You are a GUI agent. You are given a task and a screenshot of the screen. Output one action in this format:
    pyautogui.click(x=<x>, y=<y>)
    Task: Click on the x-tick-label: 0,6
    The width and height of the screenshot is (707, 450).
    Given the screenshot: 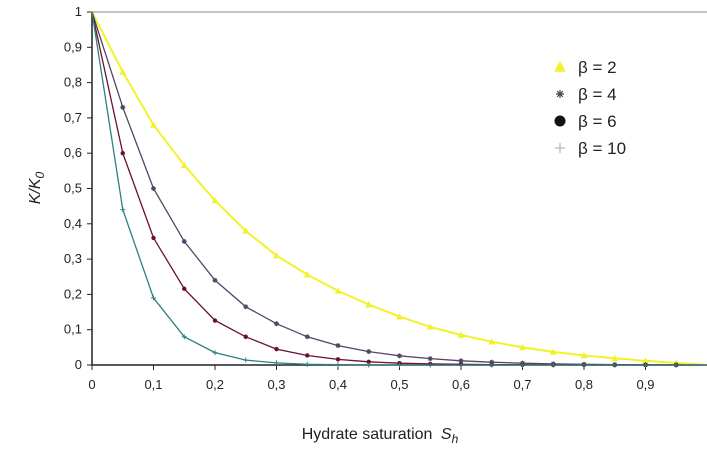 What is the action you would take?
    pyautogui.click(x=461, y=384)
    